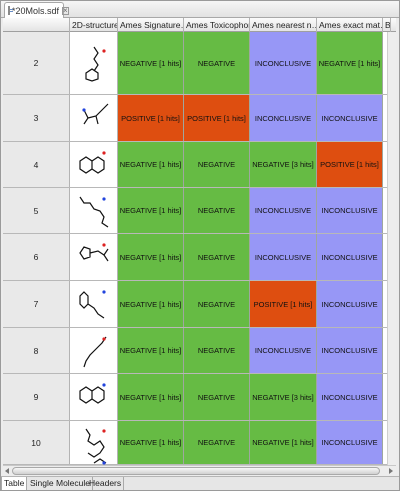 This screenshot has height=491, width=400. What do you see at coordinates (36, 63) in the screenshot?
I see `row-number: 2` at bounding box center [36, 63].